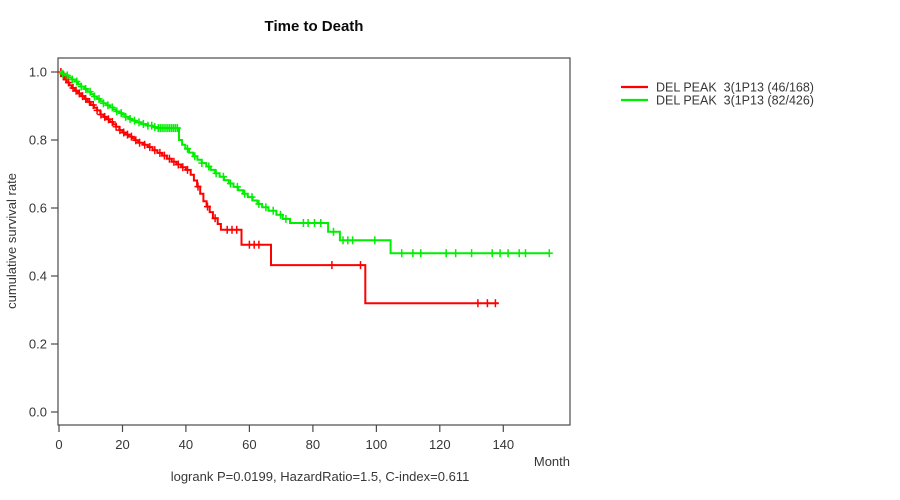 The width and height of the screenshot is (900, 500). Describe the element at coordinates (58, 444) in the screenshot. I see `x-tick-label: 0` at that location.